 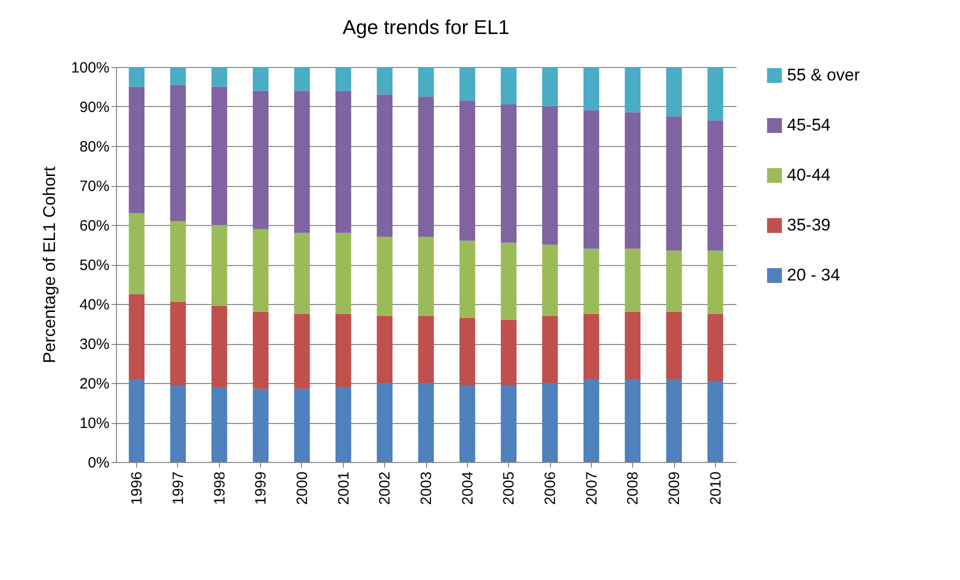 I want to click on x-tick-label: 1996, so click(x=137, y=488).